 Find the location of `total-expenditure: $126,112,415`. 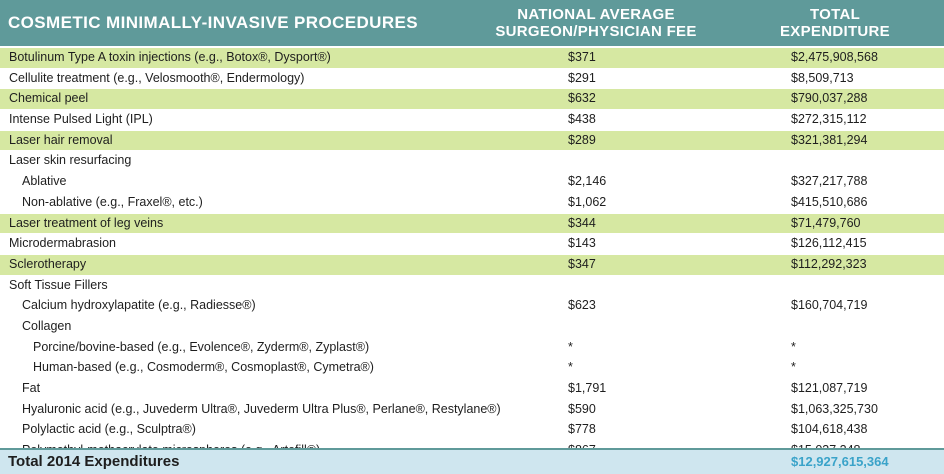

total-expenditure: $126,112,415 is located at coordinates (829, 243).